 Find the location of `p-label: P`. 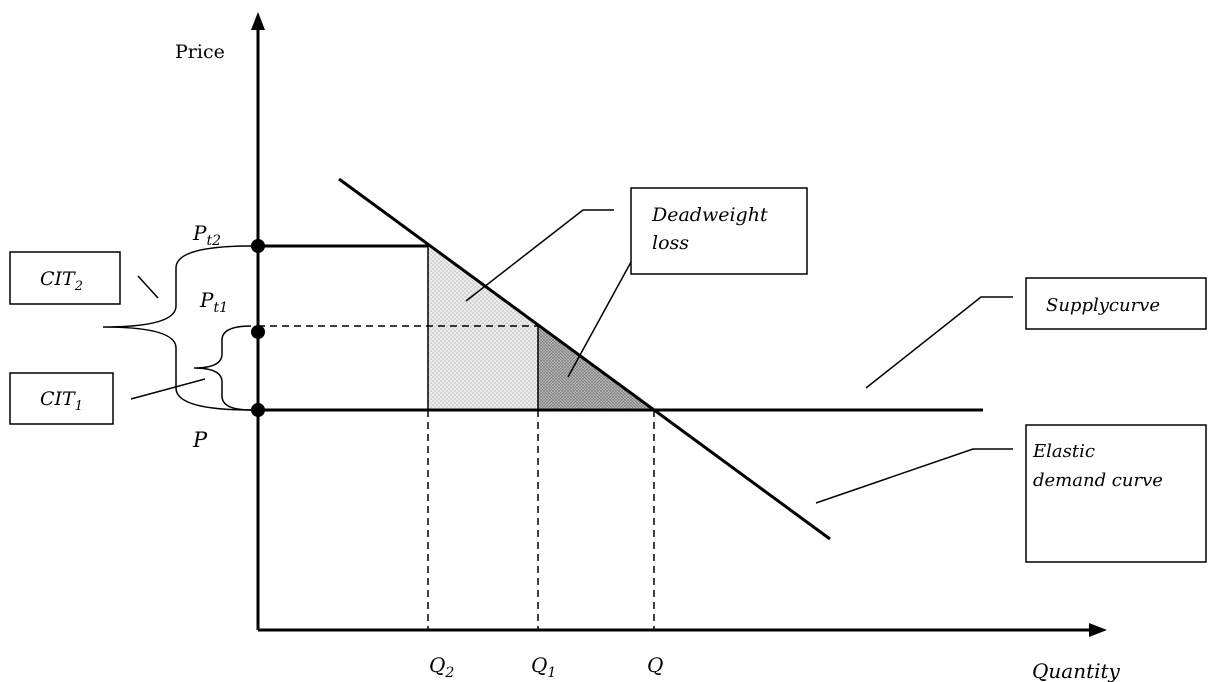

p-label: P is located at coordinates (200, 440).